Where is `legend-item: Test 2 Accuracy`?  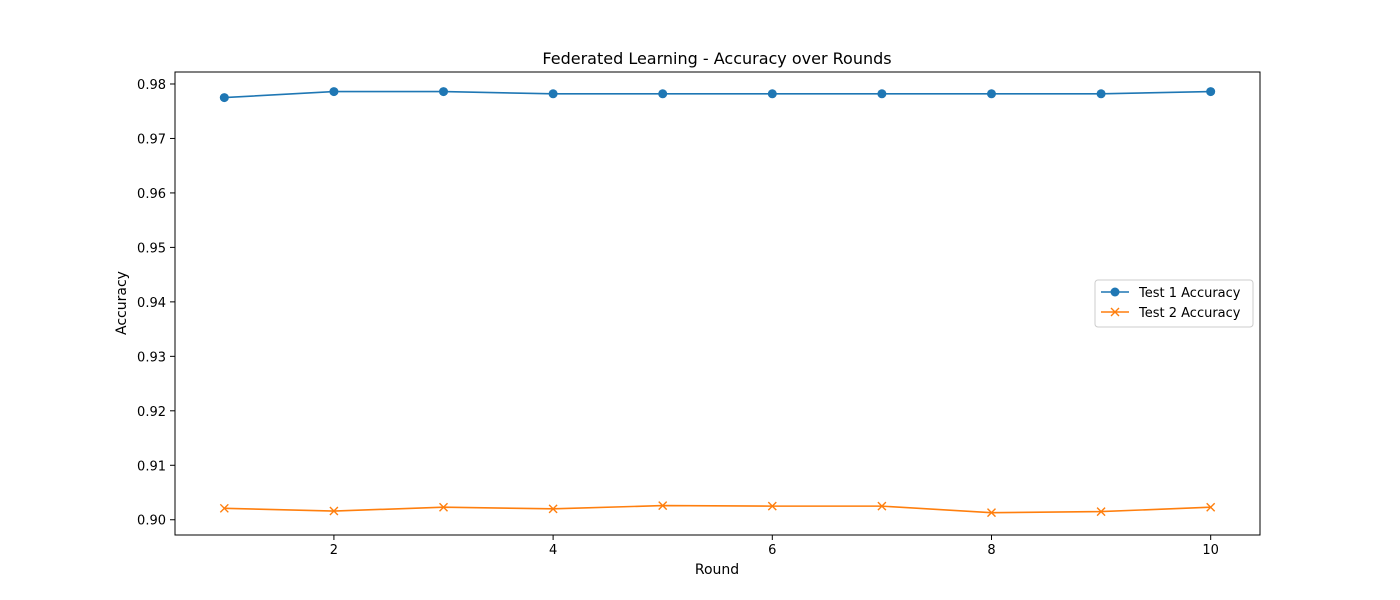
legend-item: Test 2 Accuracy is located at coordinates (1171, 313).